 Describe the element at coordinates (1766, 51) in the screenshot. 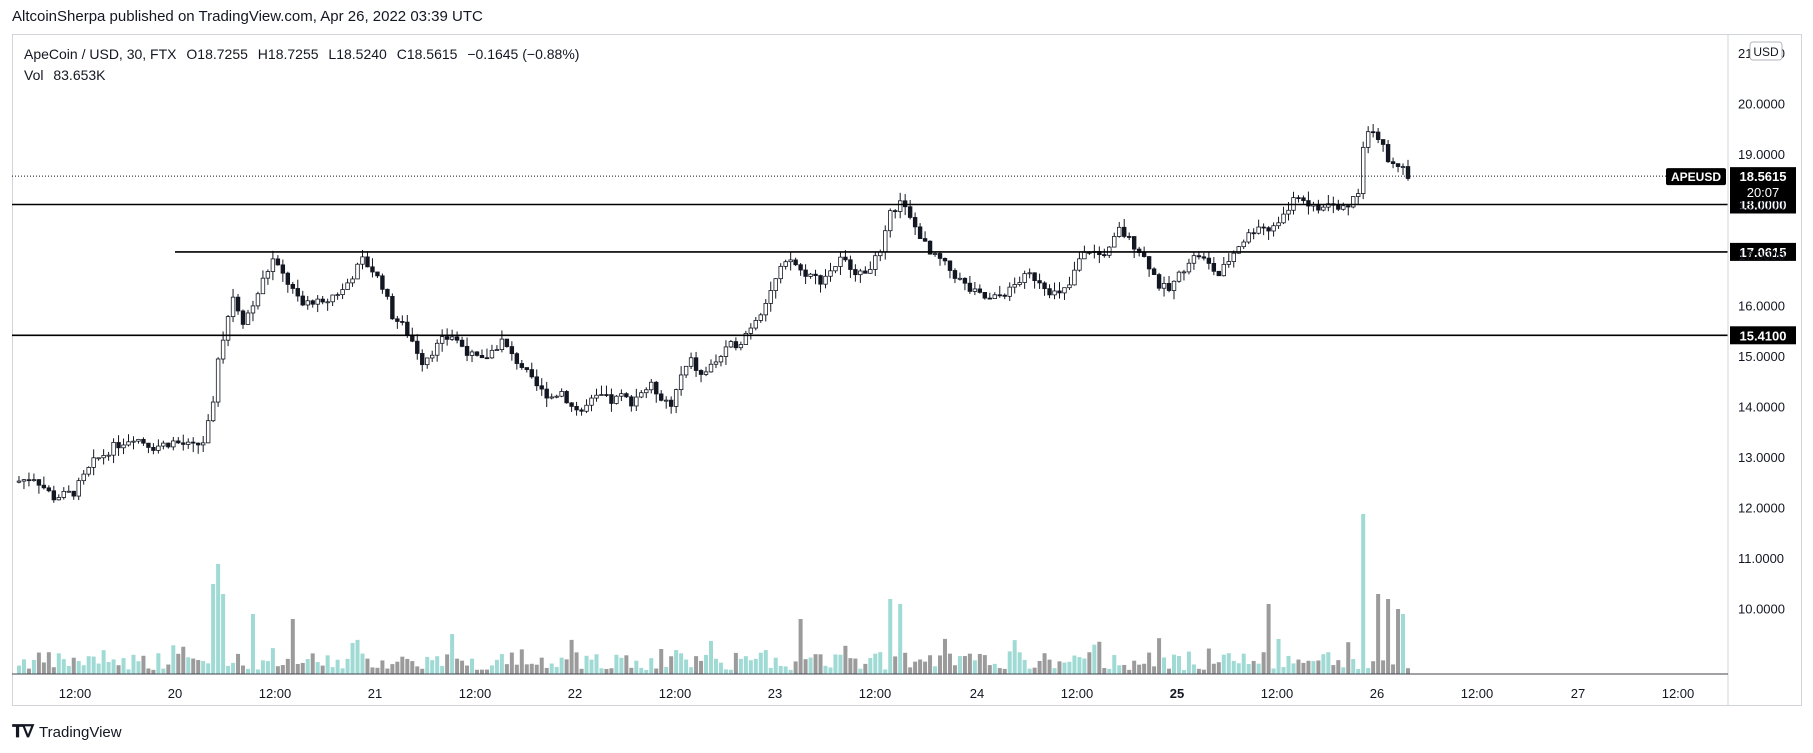

I see `currency-badge: USD` at that location.